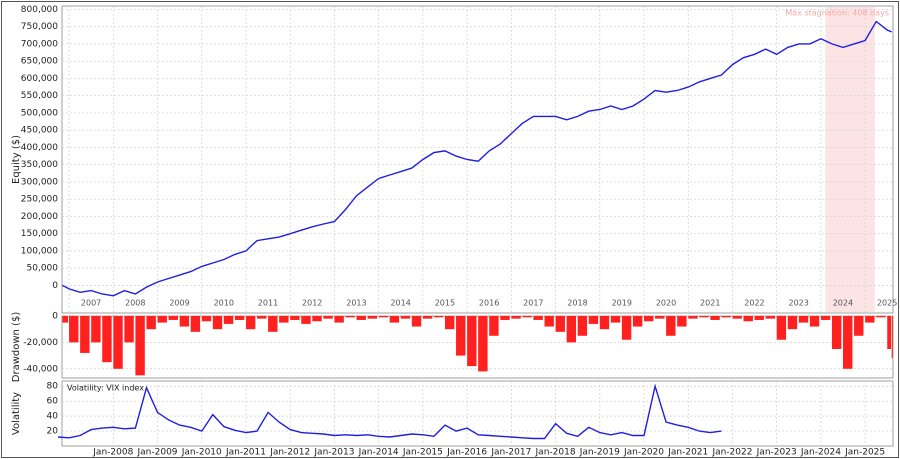  I want to click on x-tick-label: 2011, so click(268, 303).